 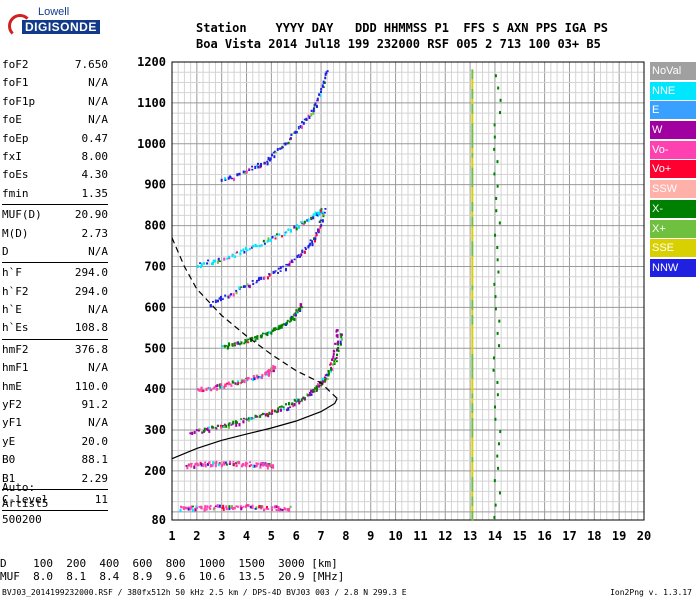 I want to click on footer-d-values: 100 200 400 600 800 1000 1500 3000 [km], so click(x=185, y=563).